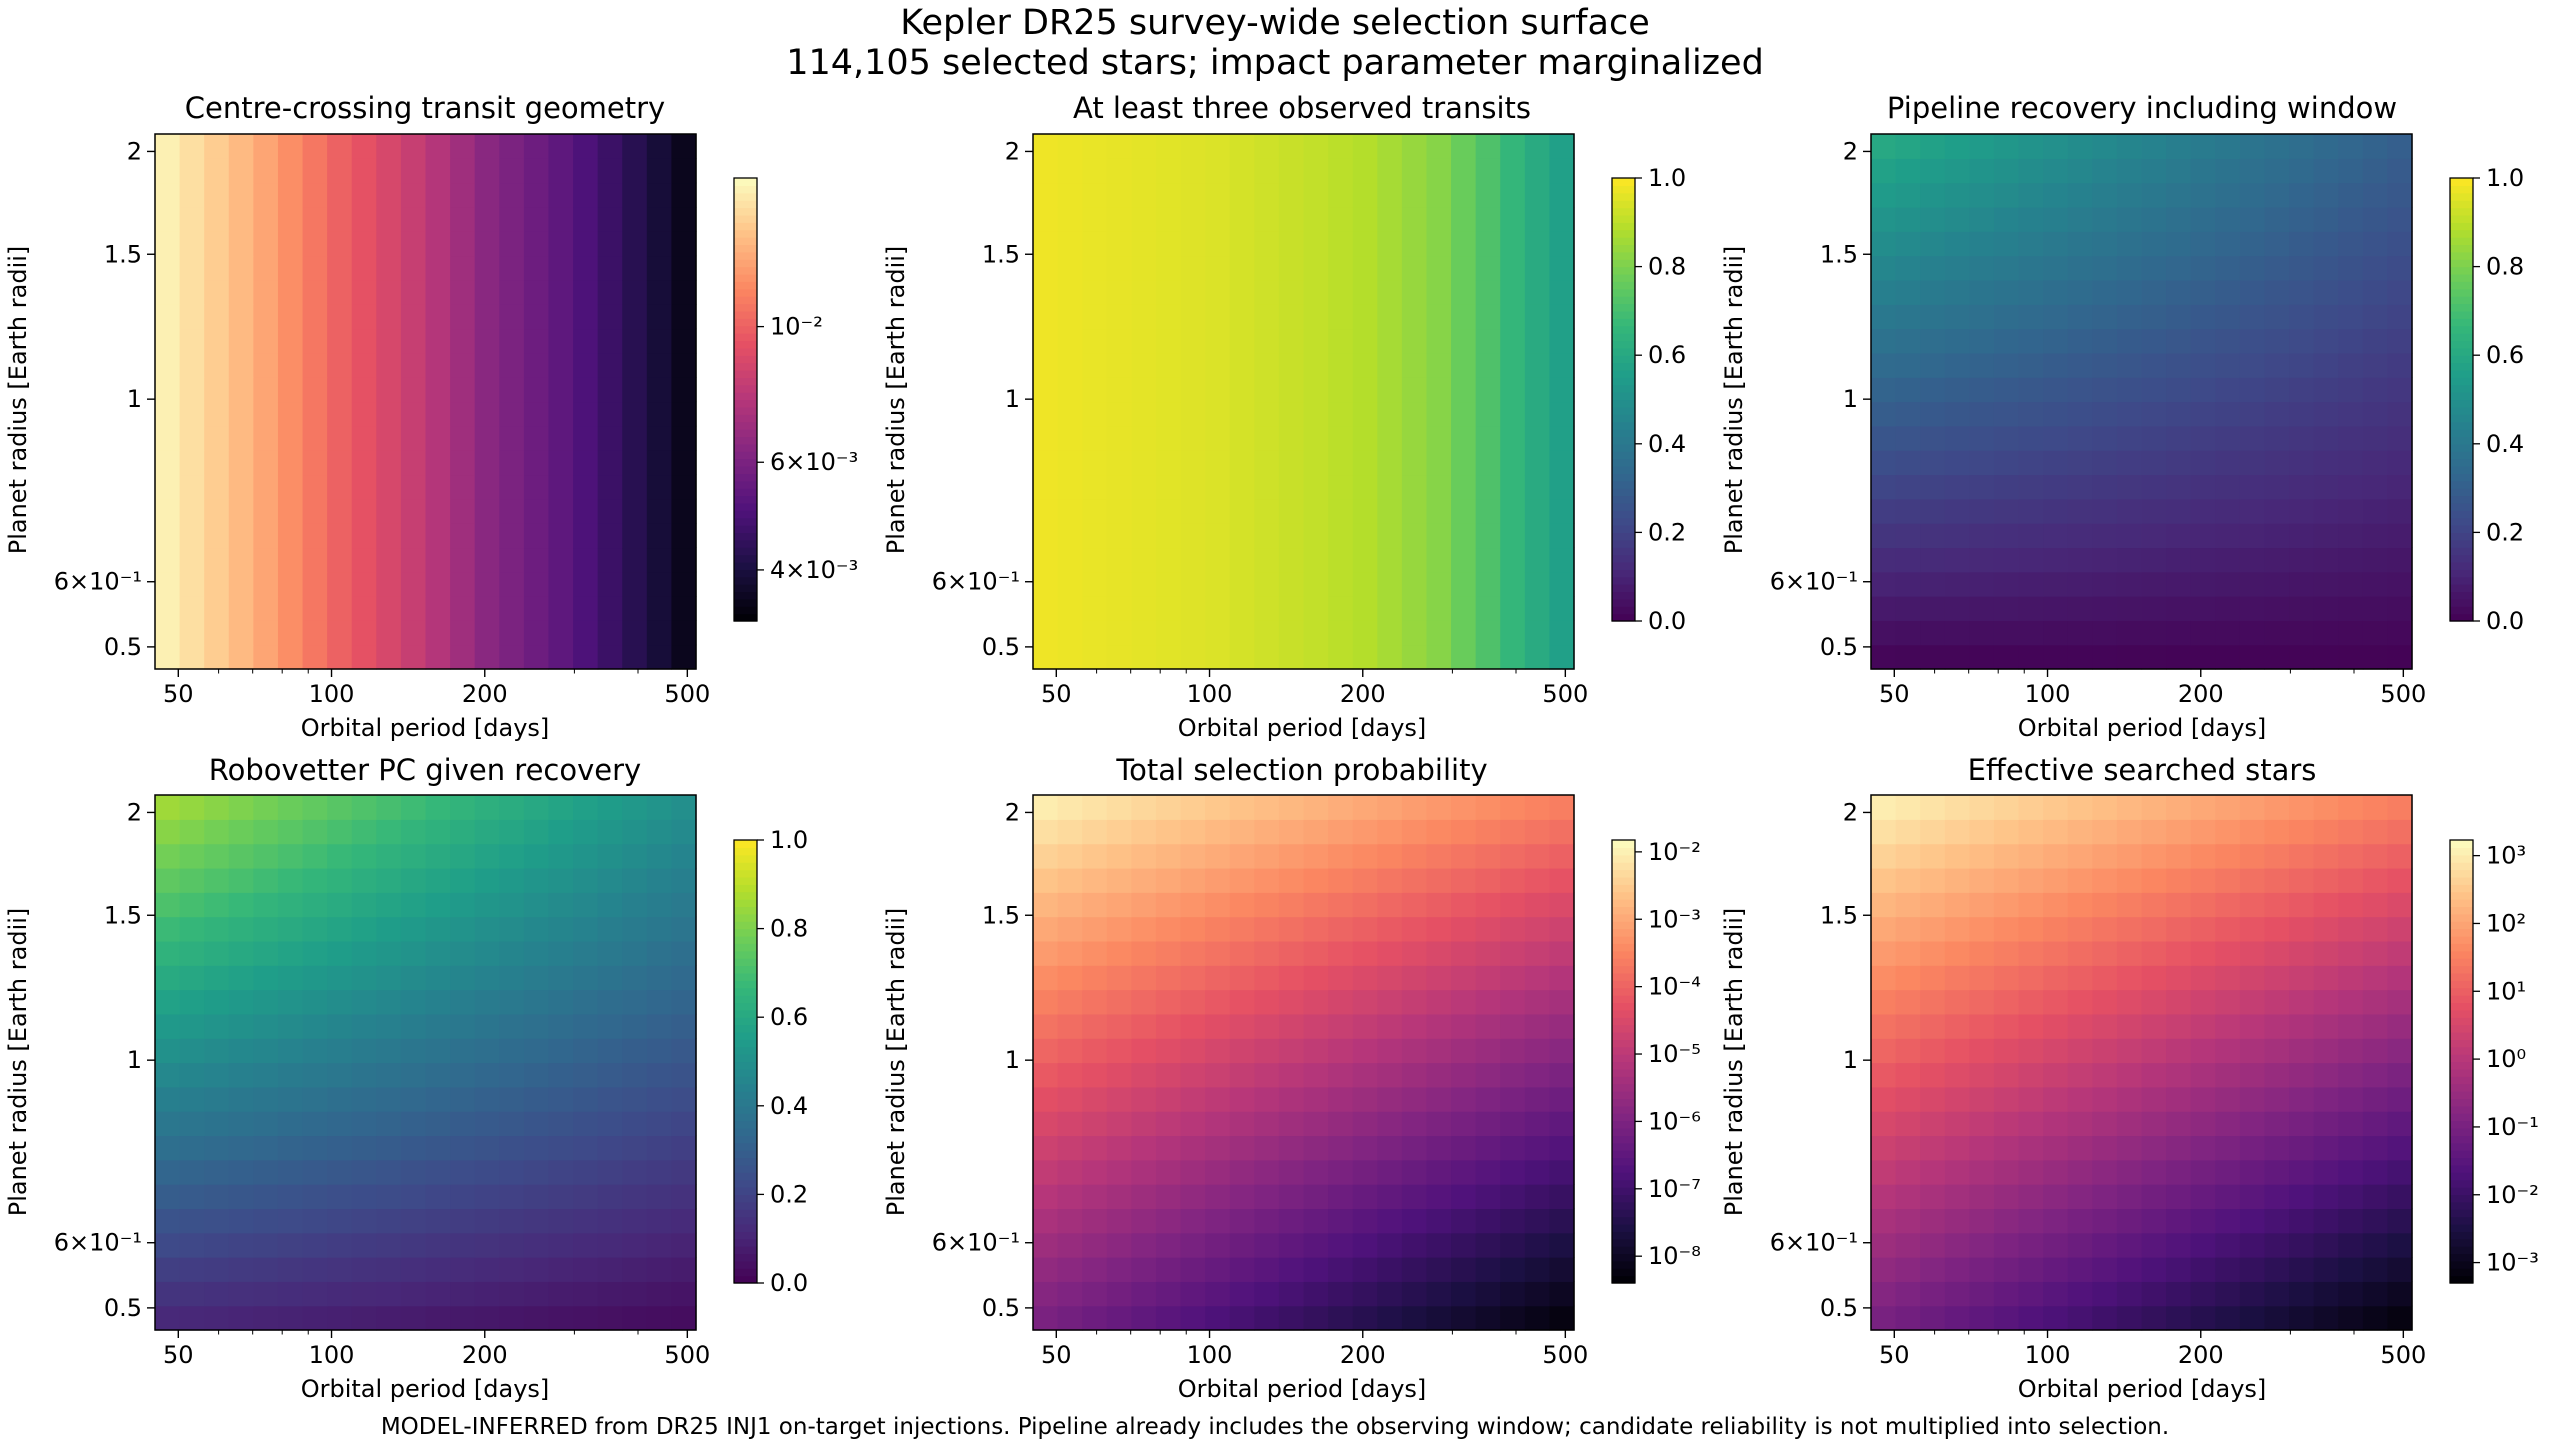  Describe the element at coordinates (1056, 694) in the screenshot. I see `x-tick-label: 50` at that location.